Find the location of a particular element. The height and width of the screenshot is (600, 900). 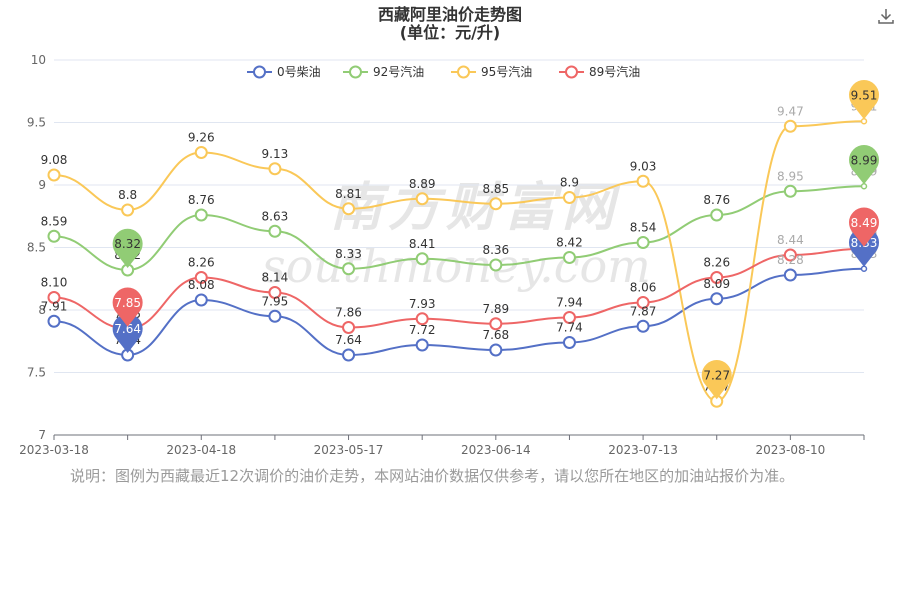

y-tick-label: 7 is located at coordinates (42, 435).